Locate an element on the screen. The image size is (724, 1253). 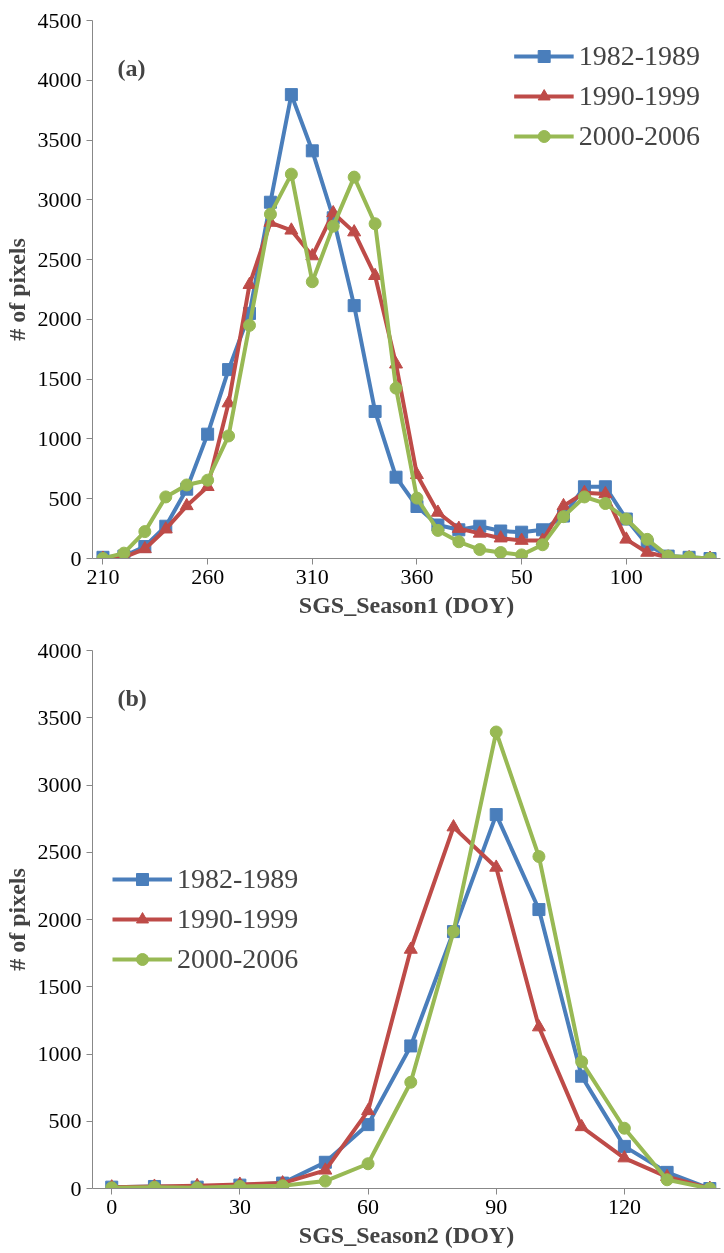
x-tick-label: 260 is located at coordinates (208, 576).